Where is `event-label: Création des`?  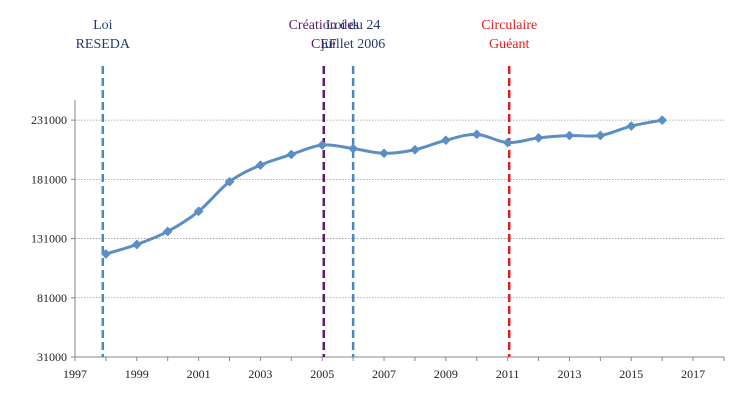 event-label: Création des is located at coordinates (324, 25).